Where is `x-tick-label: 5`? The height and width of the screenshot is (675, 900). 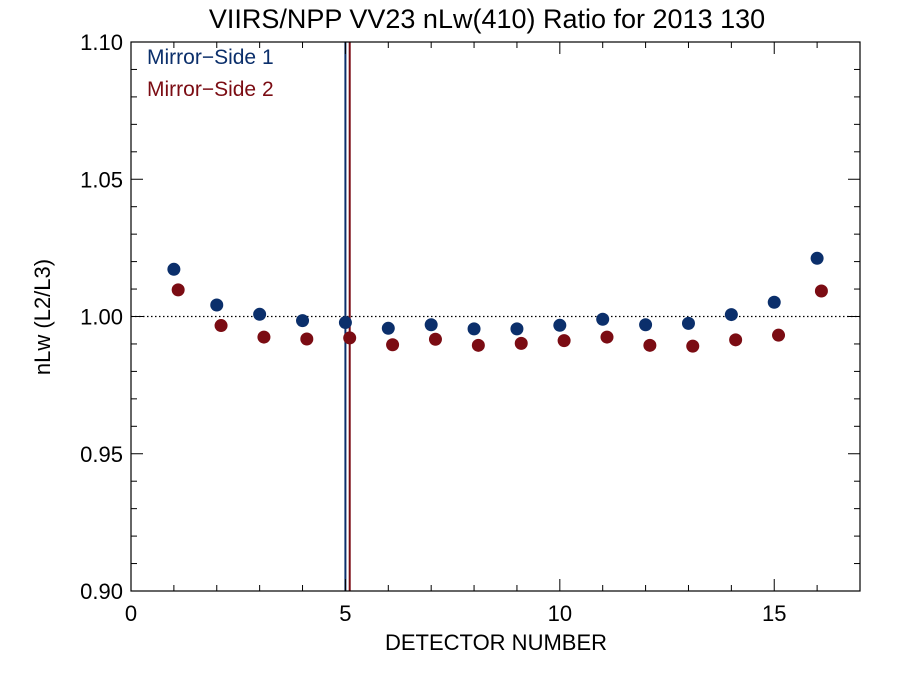 x-tick-label: 5 is located at coordinates (345, 613).